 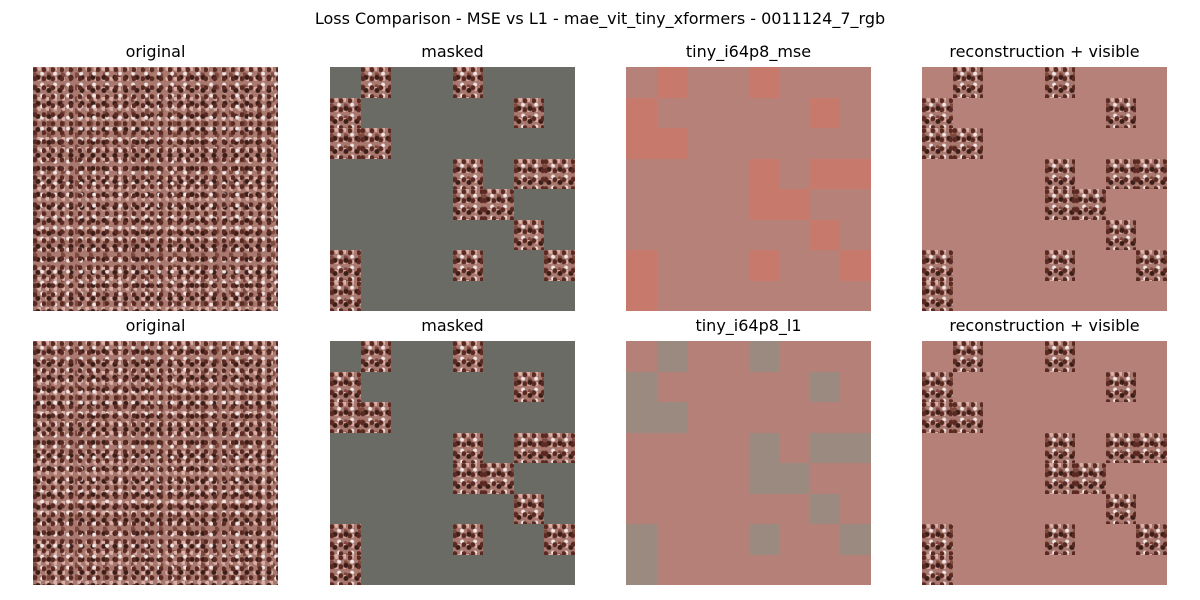 What do you see at coordinates (1044, 325) in the screenshot?
I see `panel-title: reconstruction + visible` at bounding box center [1044, 325].